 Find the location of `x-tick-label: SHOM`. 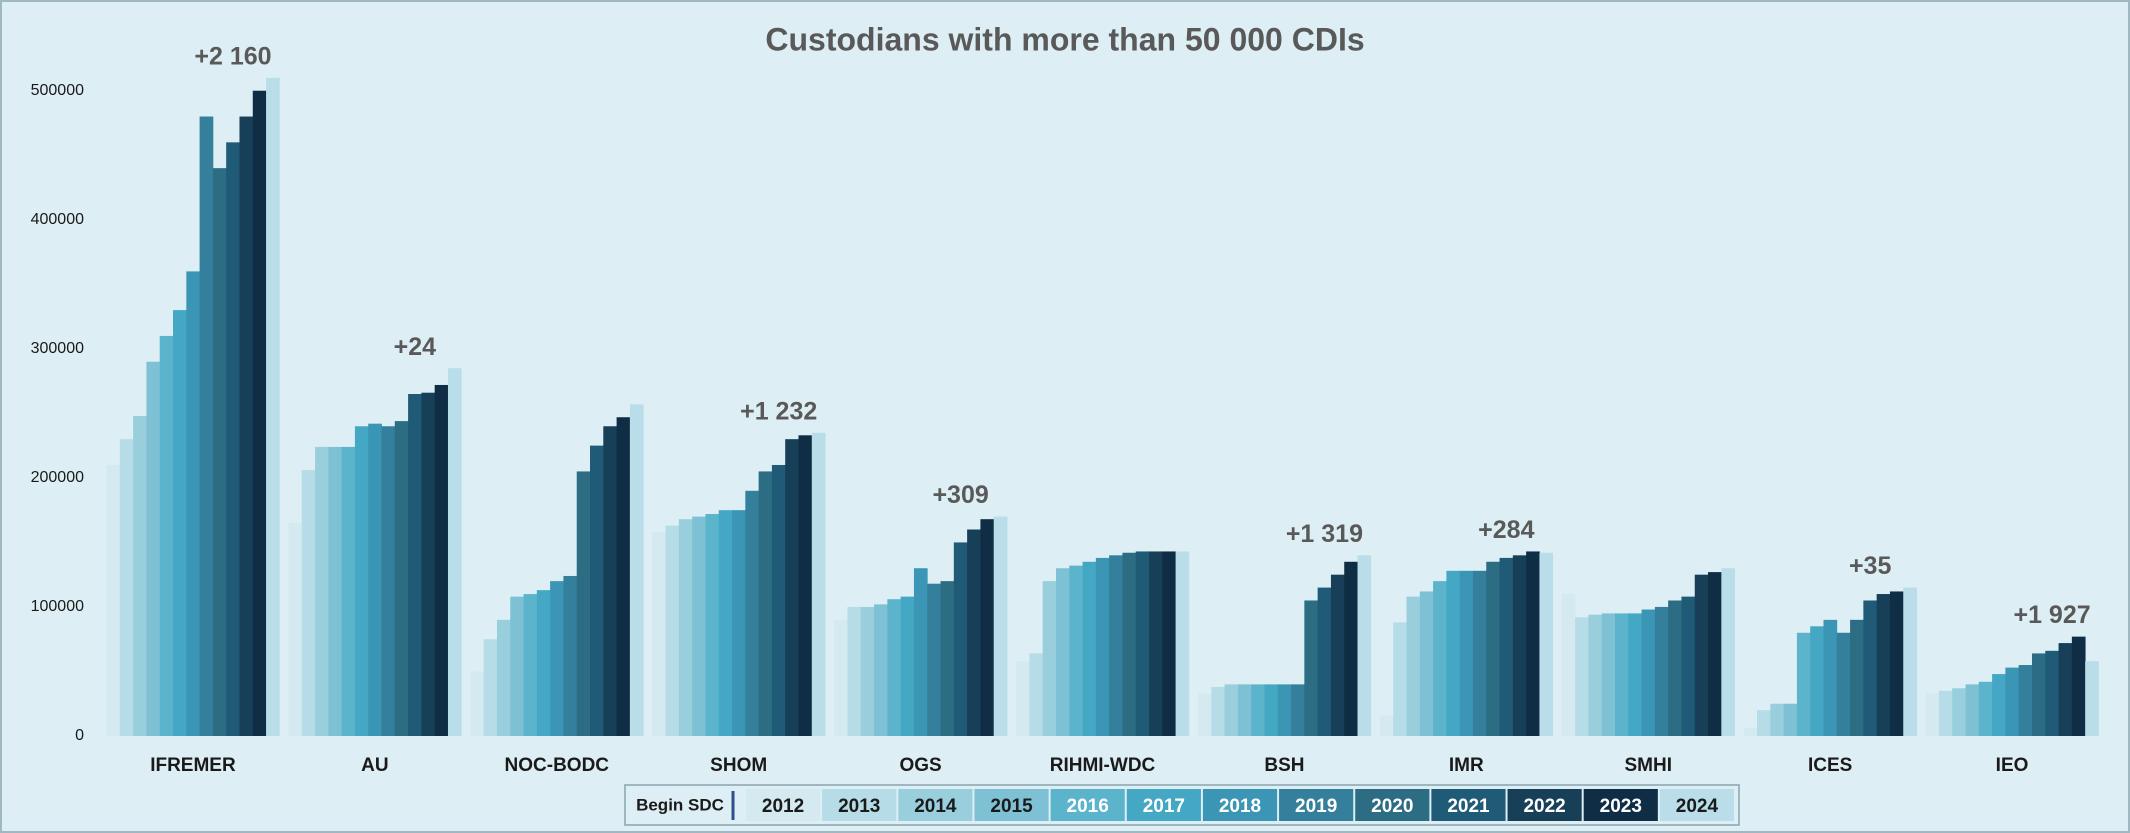

x-tick-label: SHOM is located at coordinates (738, 765).